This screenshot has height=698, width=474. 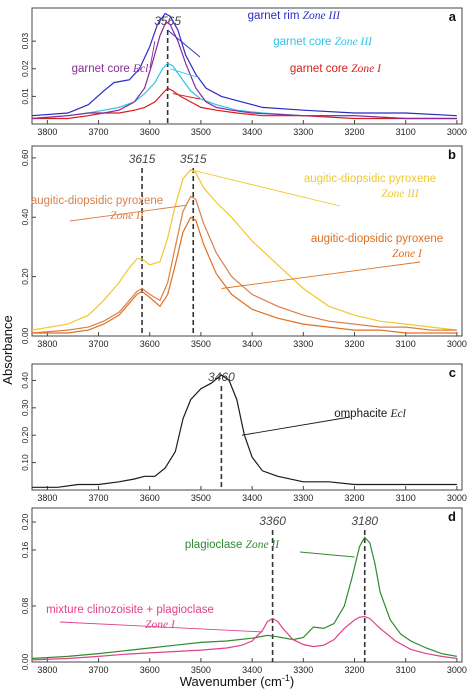 I want to click on legend-label: omphacite Ecl, so click(x=370, y=414).